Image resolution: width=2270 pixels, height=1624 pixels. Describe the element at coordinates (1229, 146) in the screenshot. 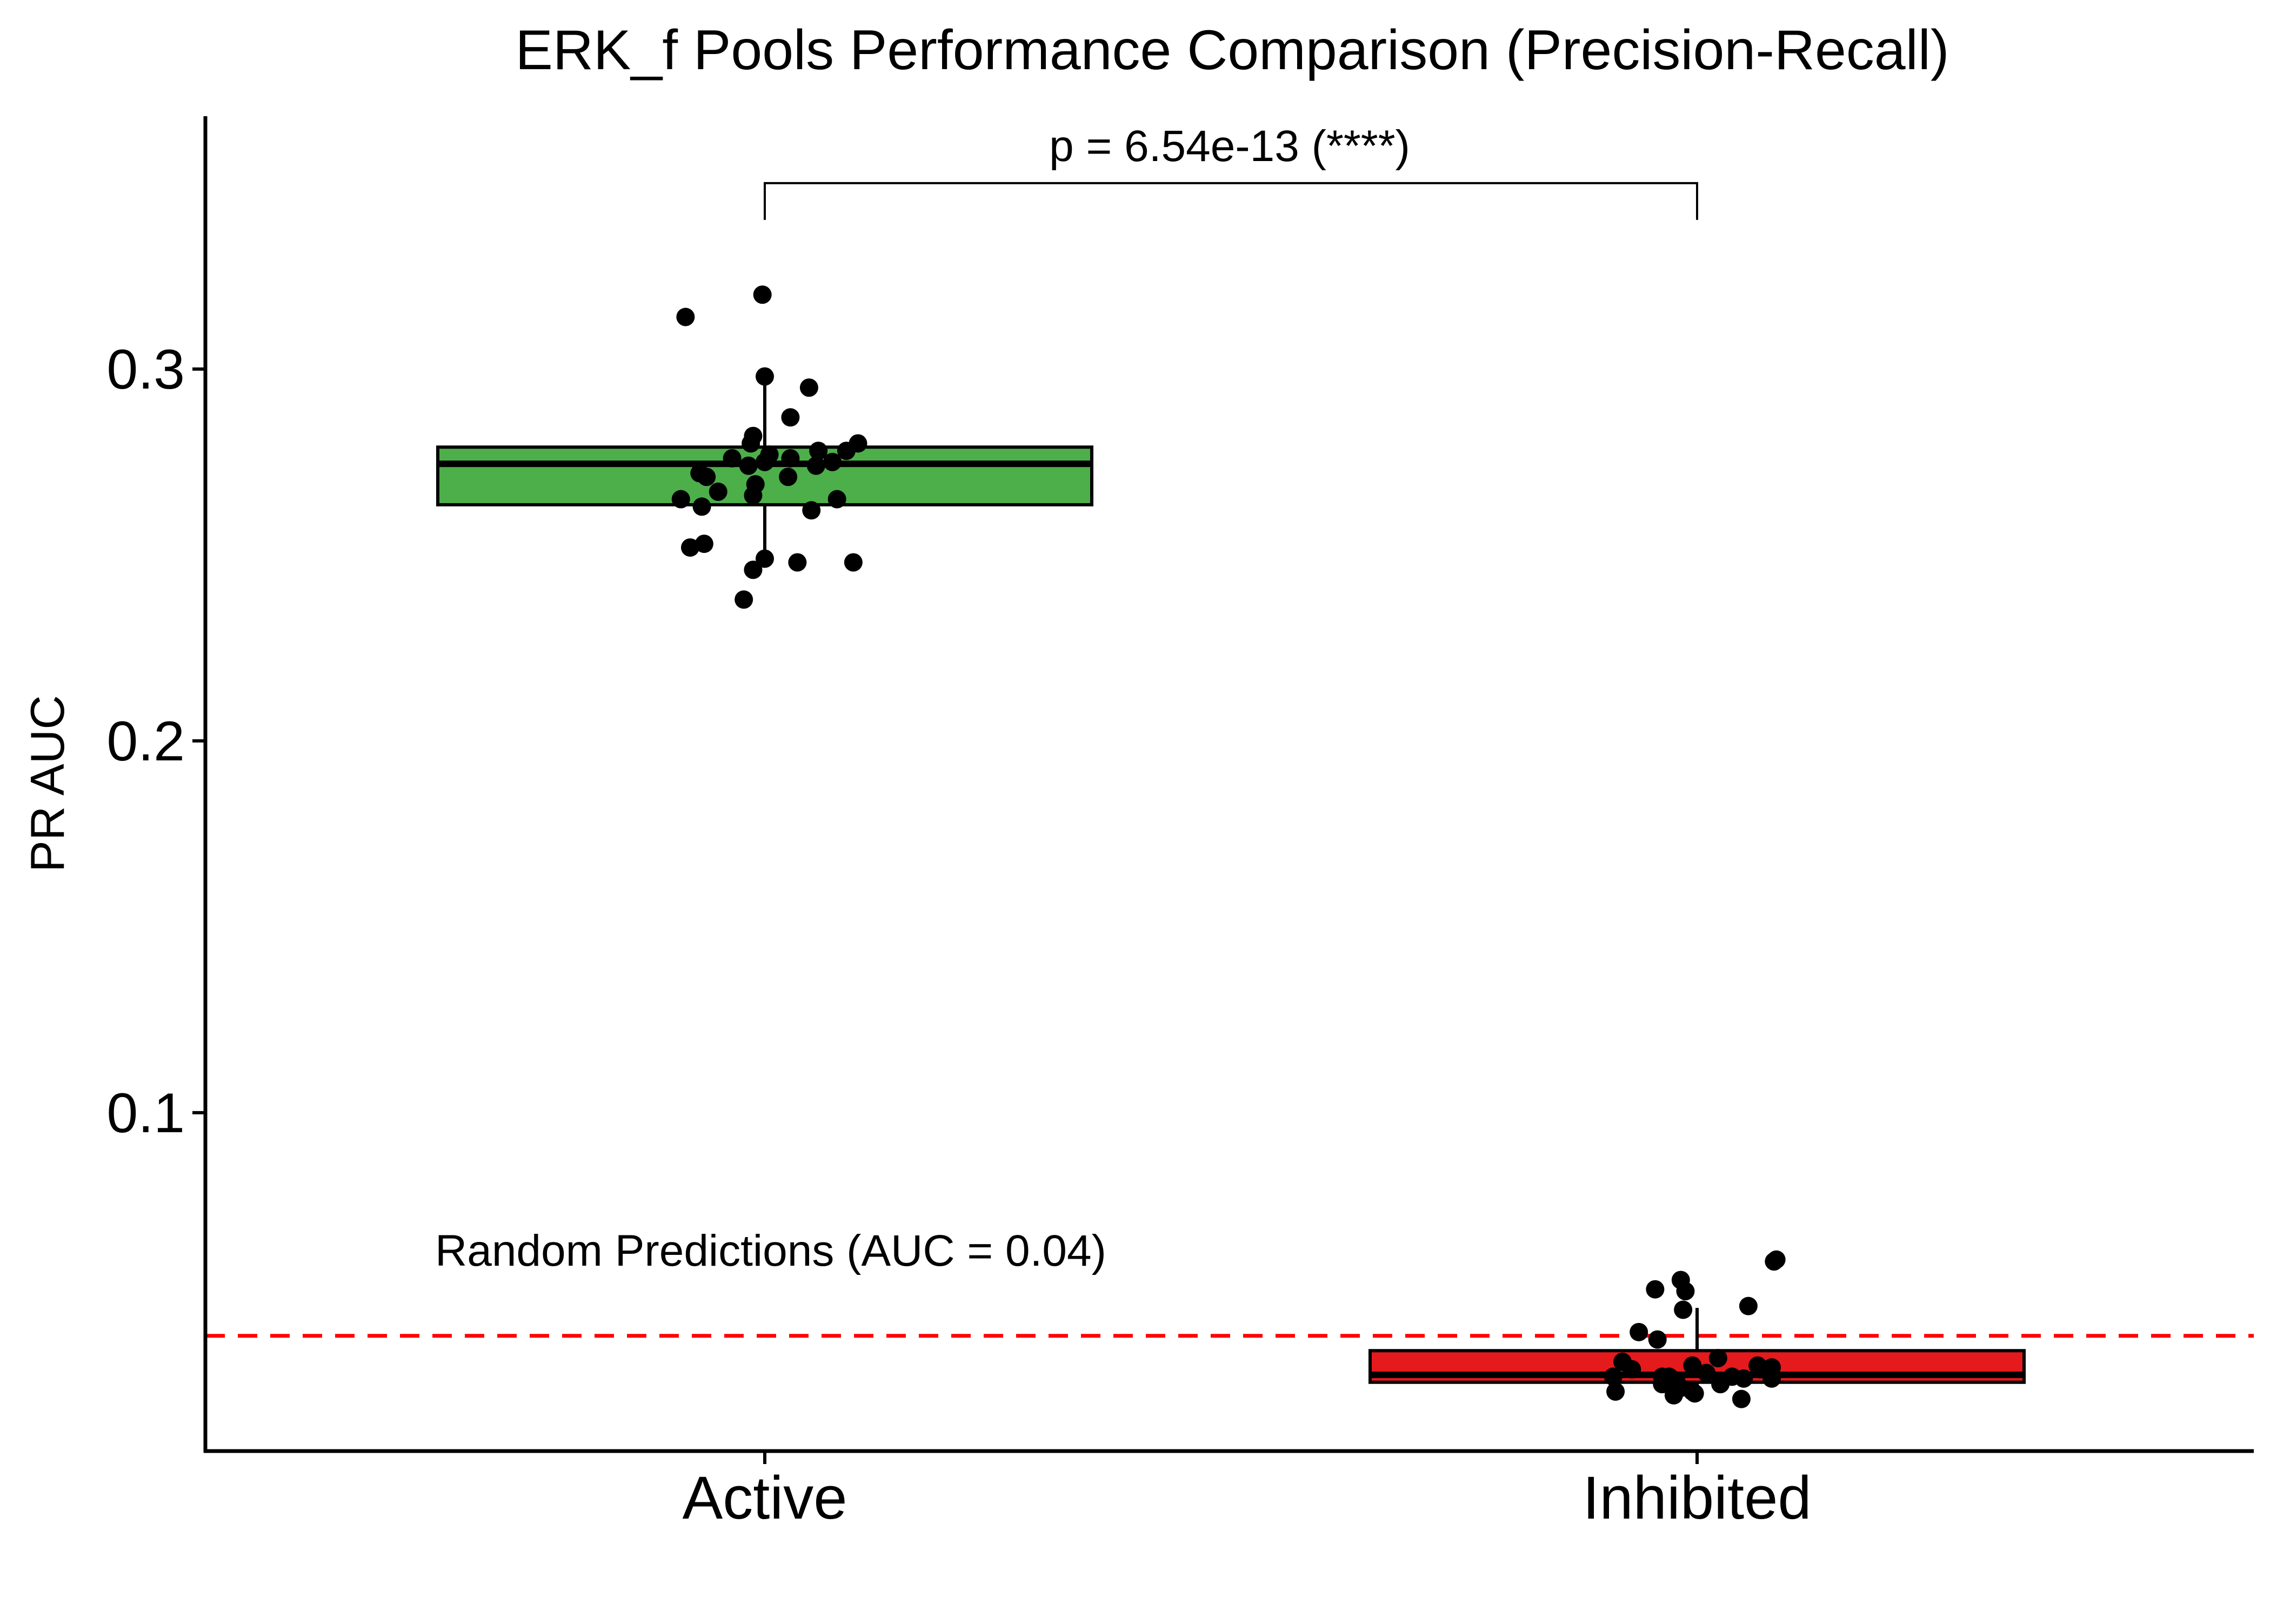

I see `p-value-label: p = 6.54e-13 (****)` at that location.